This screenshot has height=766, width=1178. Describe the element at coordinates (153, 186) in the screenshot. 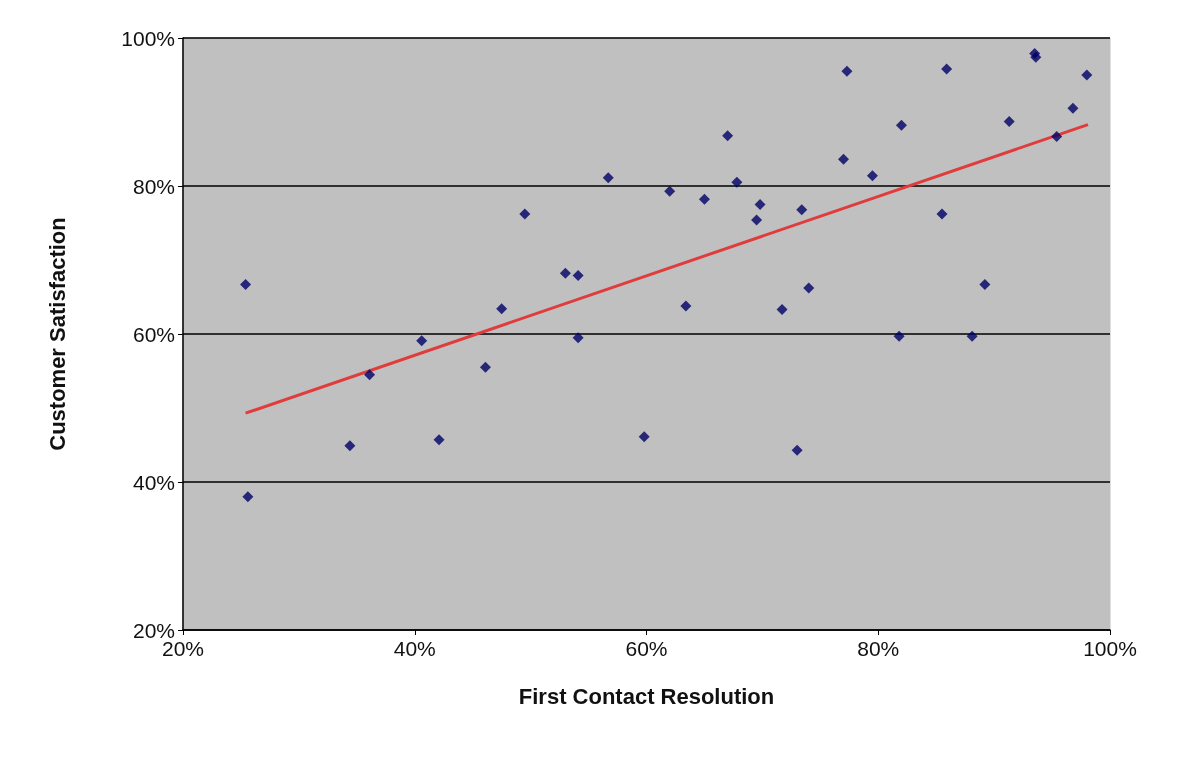

I see `y-tick-label: 80%` at that location.